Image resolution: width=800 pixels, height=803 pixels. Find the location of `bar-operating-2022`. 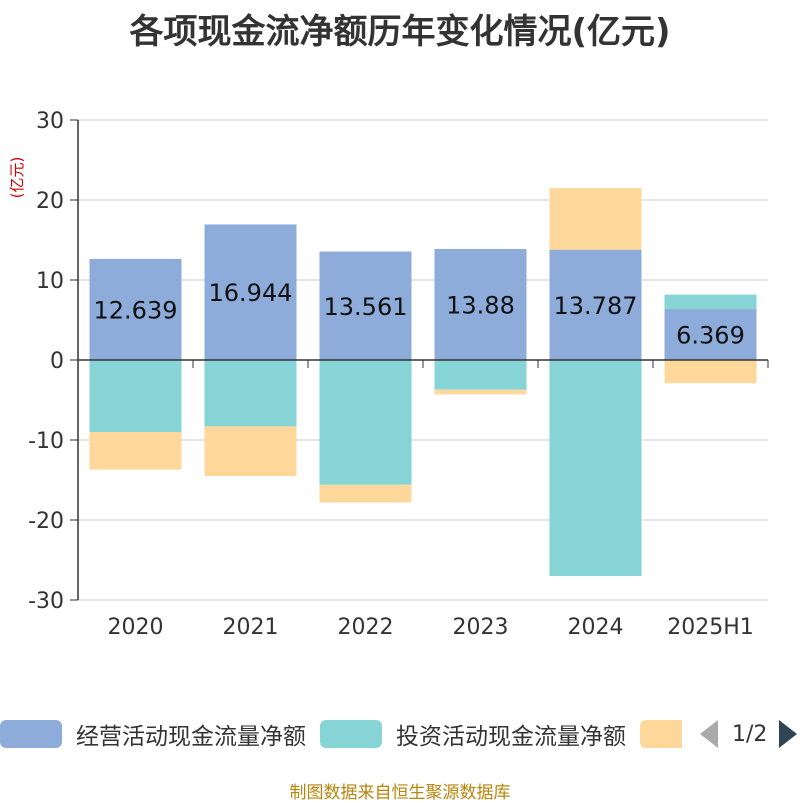

bar-operating-2022 is located at coordinates (365, 305).